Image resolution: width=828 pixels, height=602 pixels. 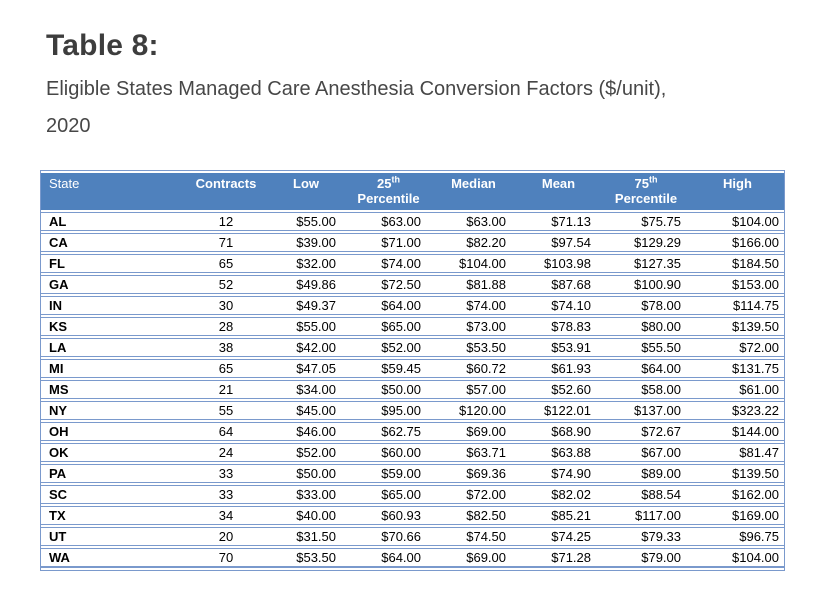 I want to click on col-header-75th-percentile: 75th Percentile, so click(x=646, y=191).